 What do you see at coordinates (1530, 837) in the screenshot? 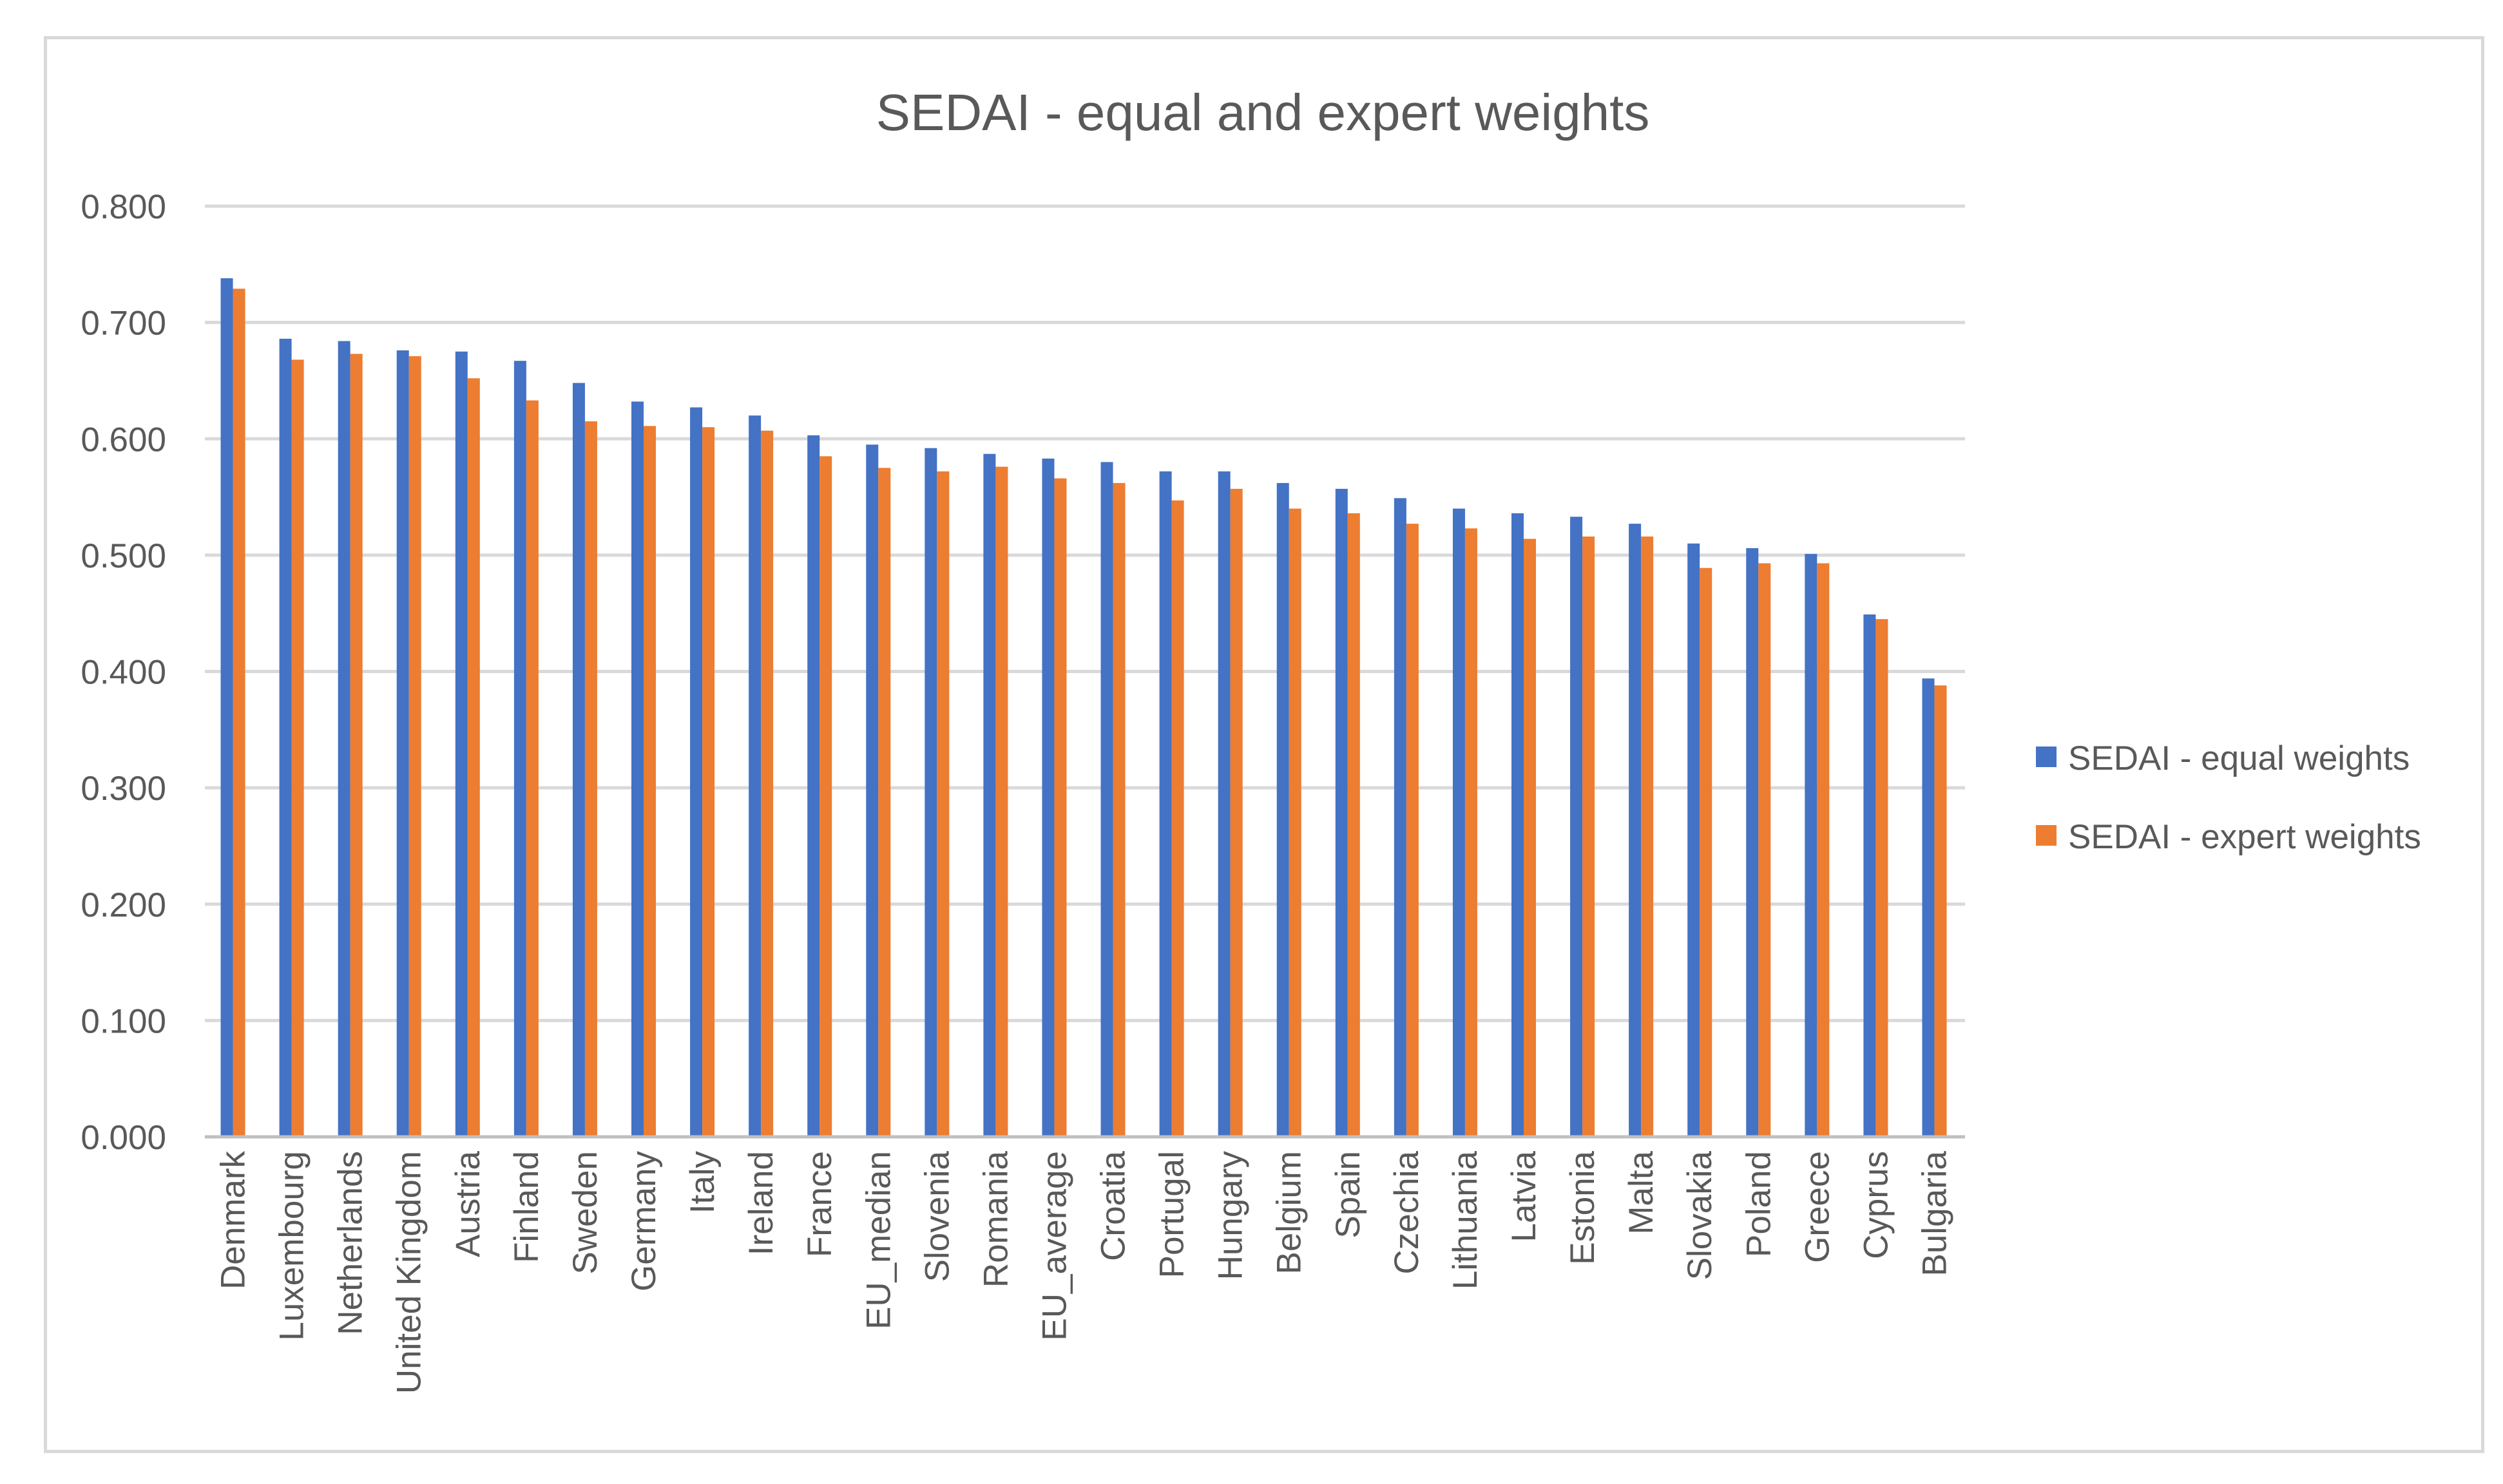
I see `bar-expert-latvia` at bounding box center [1530, 837].